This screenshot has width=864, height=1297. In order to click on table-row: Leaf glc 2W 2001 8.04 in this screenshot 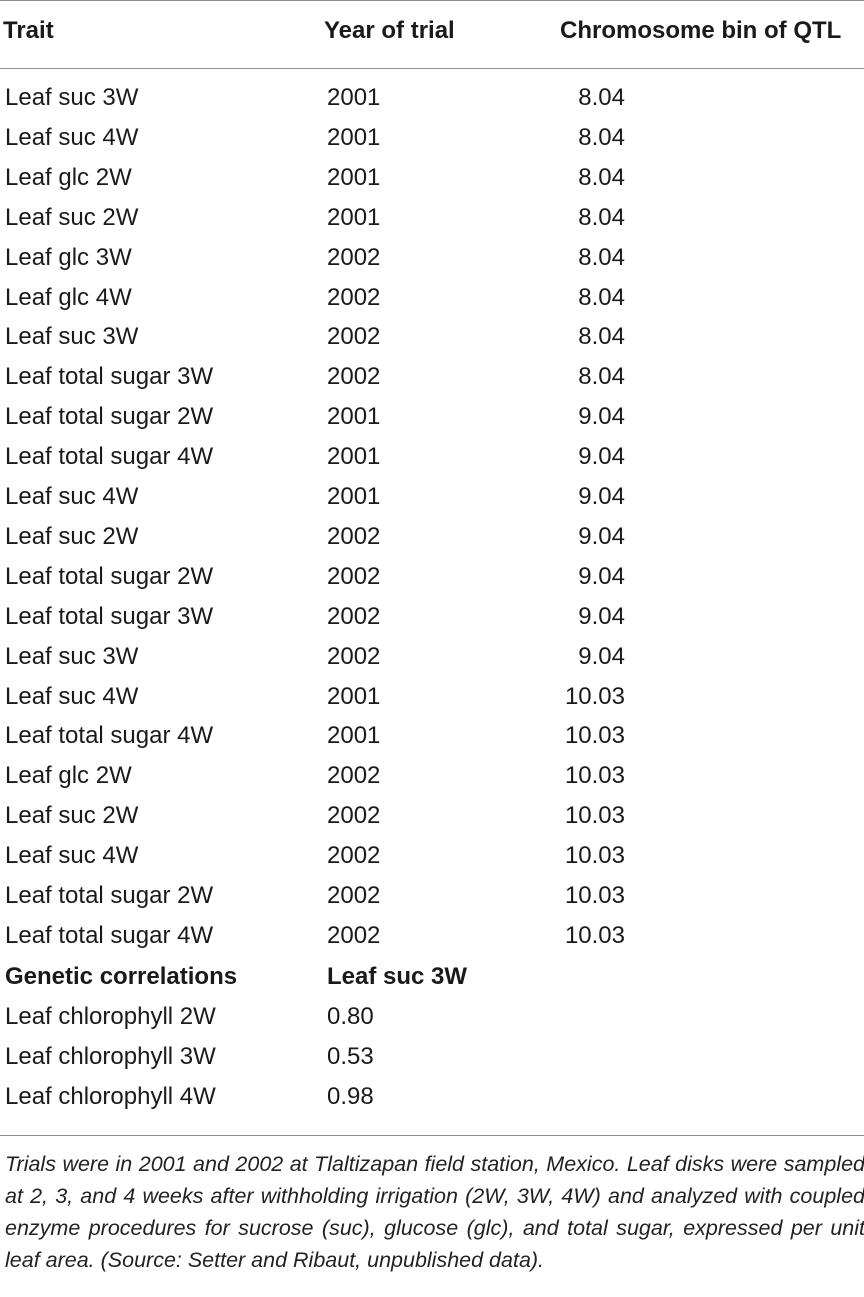, I will do `click(432, 184)`.